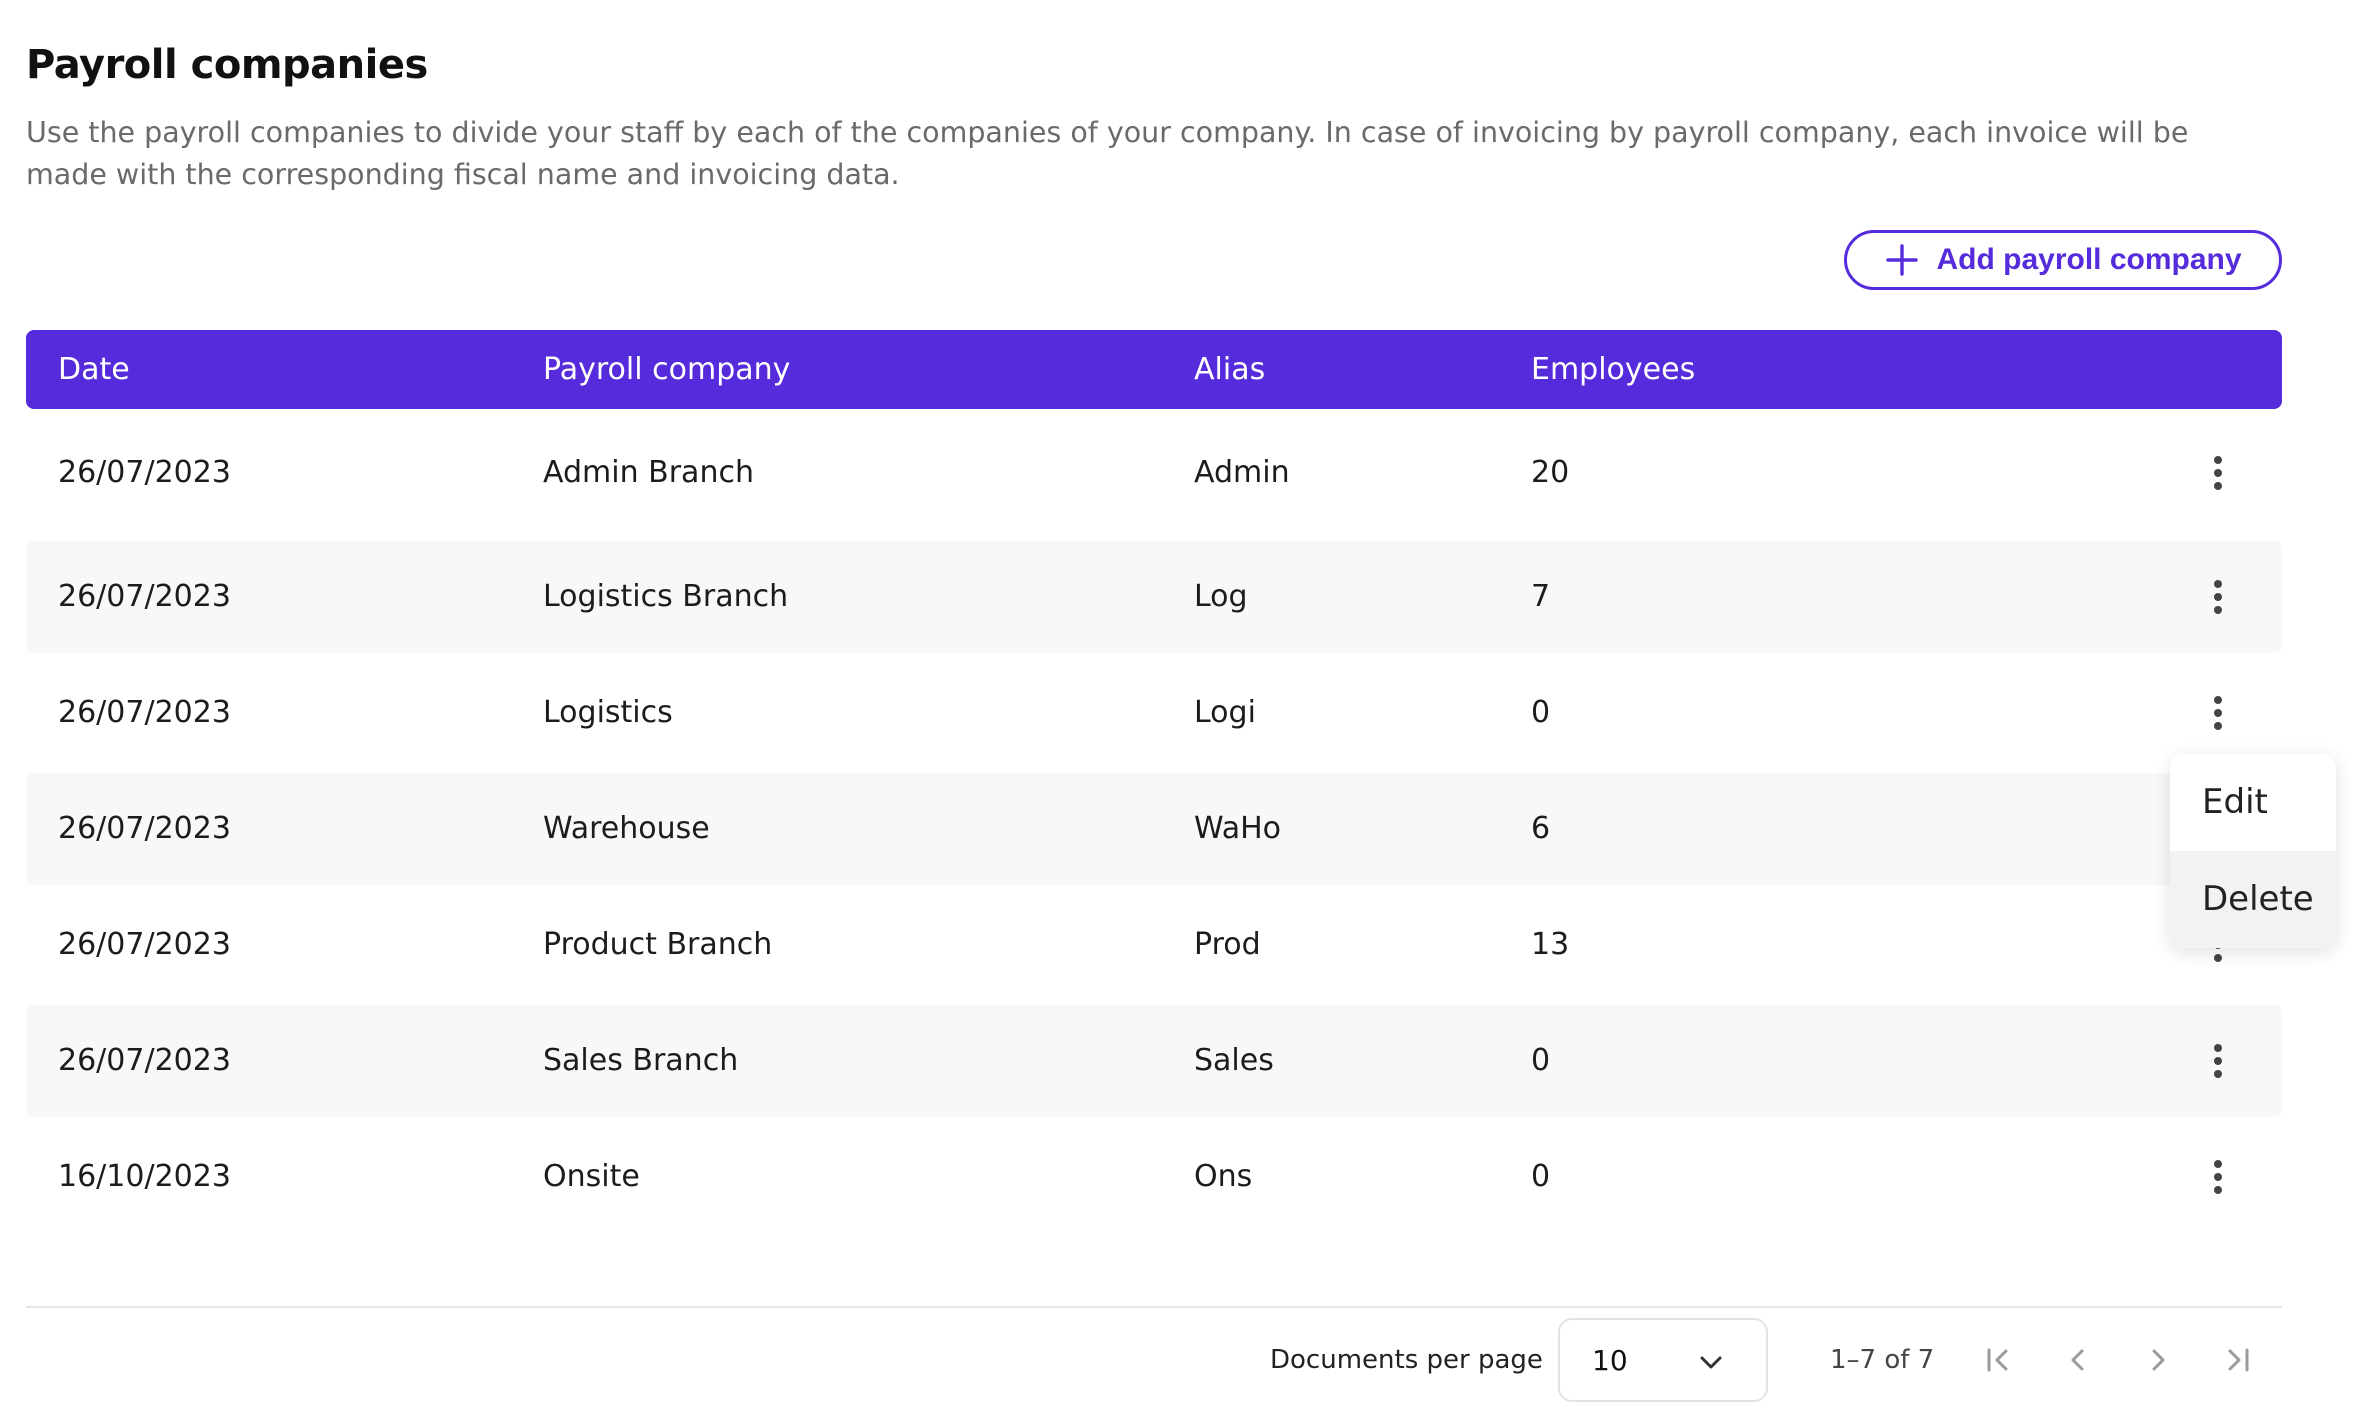  What do you see at coordinates (2078, 1360) in the screenshot?
I see `previous-page-icon` at bounding box center [2078, 1360].